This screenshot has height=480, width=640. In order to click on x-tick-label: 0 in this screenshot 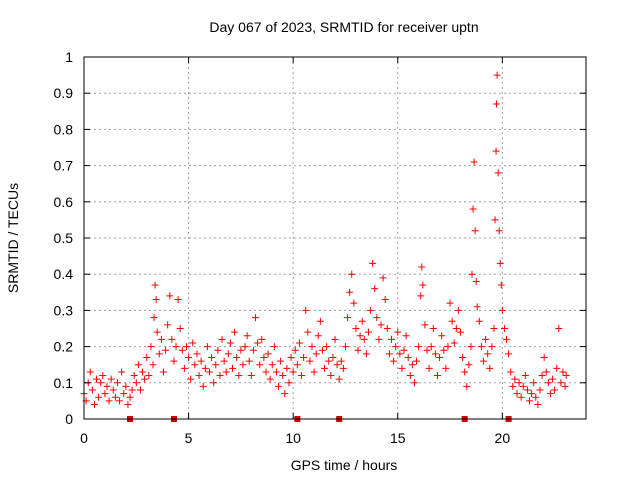, I will do `click(84, 438)`.